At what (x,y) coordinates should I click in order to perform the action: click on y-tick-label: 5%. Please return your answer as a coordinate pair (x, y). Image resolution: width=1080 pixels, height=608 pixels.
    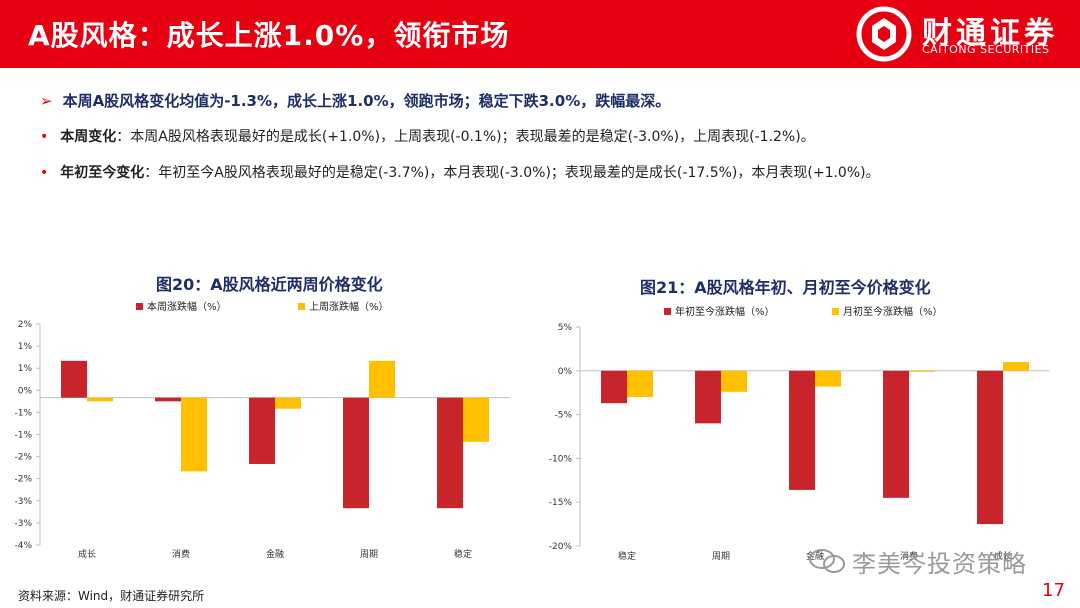
    Looking at the image, I should click on (565, 328).